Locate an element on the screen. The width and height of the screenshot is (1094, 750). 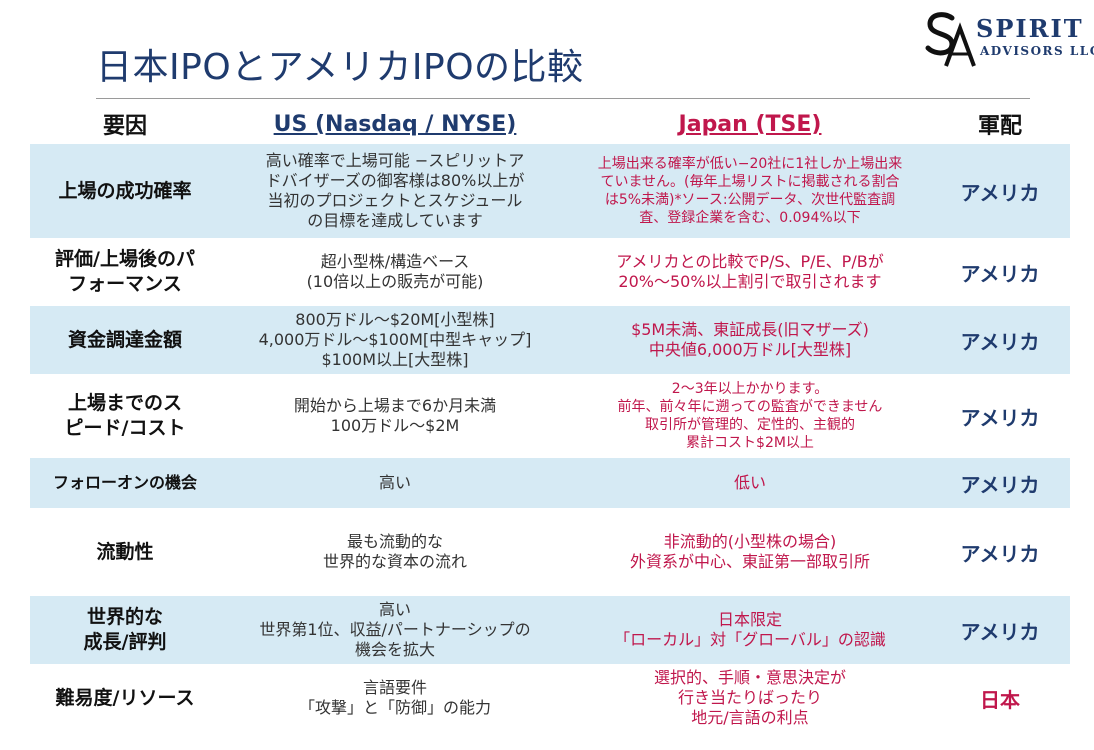
row-factor: 難易度/リソース is located at coordinates (125, 697).